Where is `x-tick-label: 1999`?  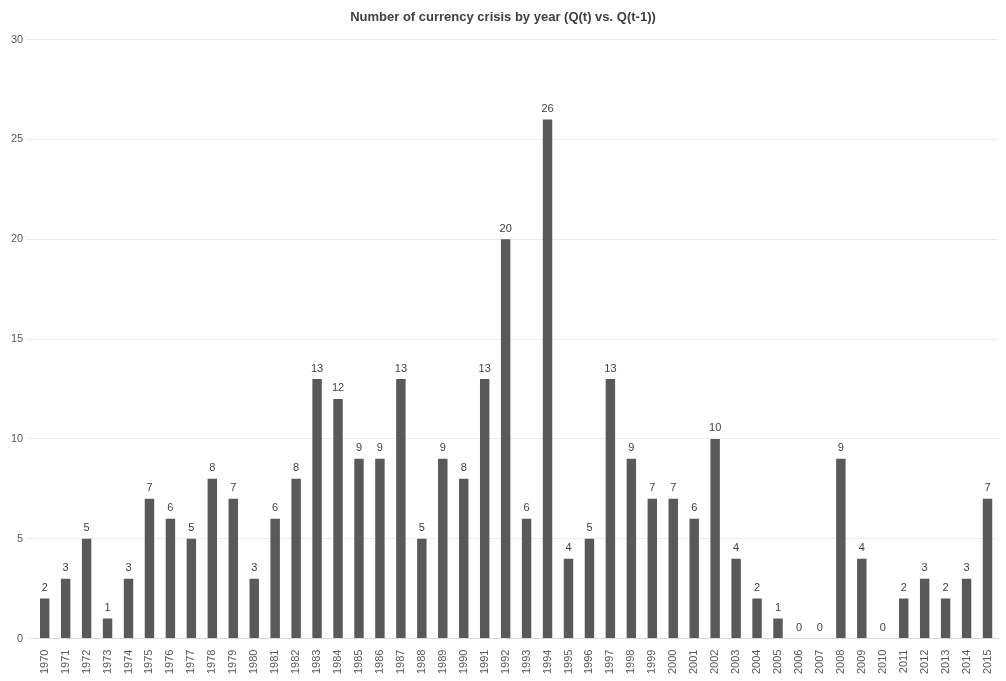
x-tick-label: 1999 is located at coordinates (651, 662).